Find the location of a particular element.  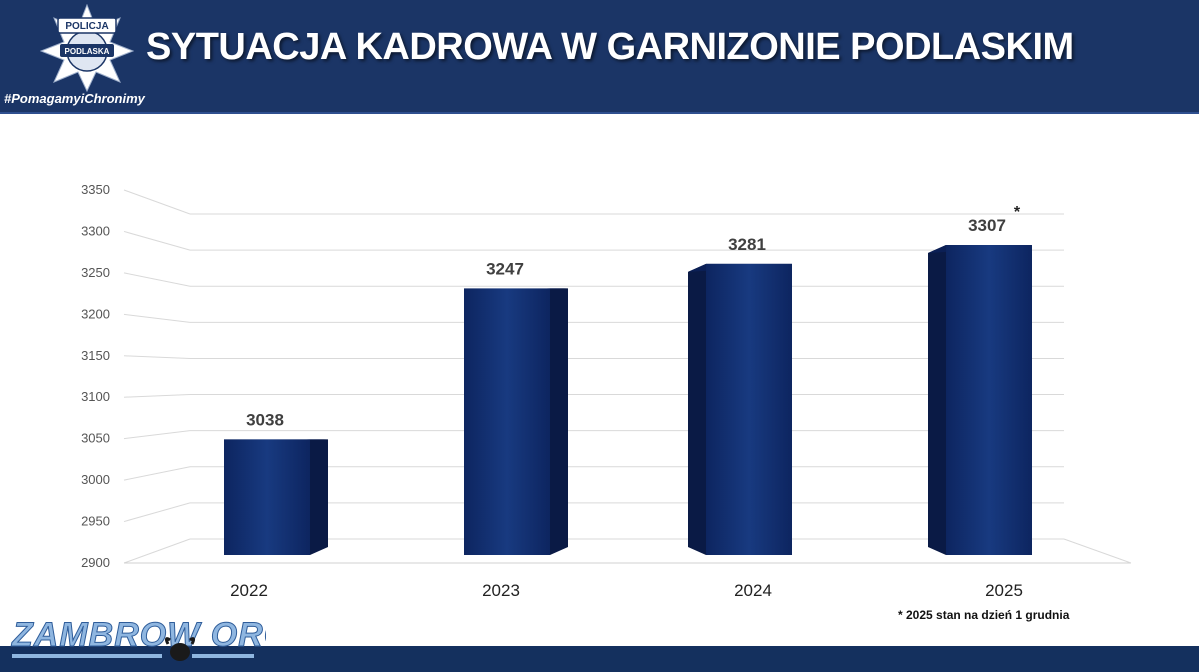

data-label: 3307 is located at coordinates (987, 225).